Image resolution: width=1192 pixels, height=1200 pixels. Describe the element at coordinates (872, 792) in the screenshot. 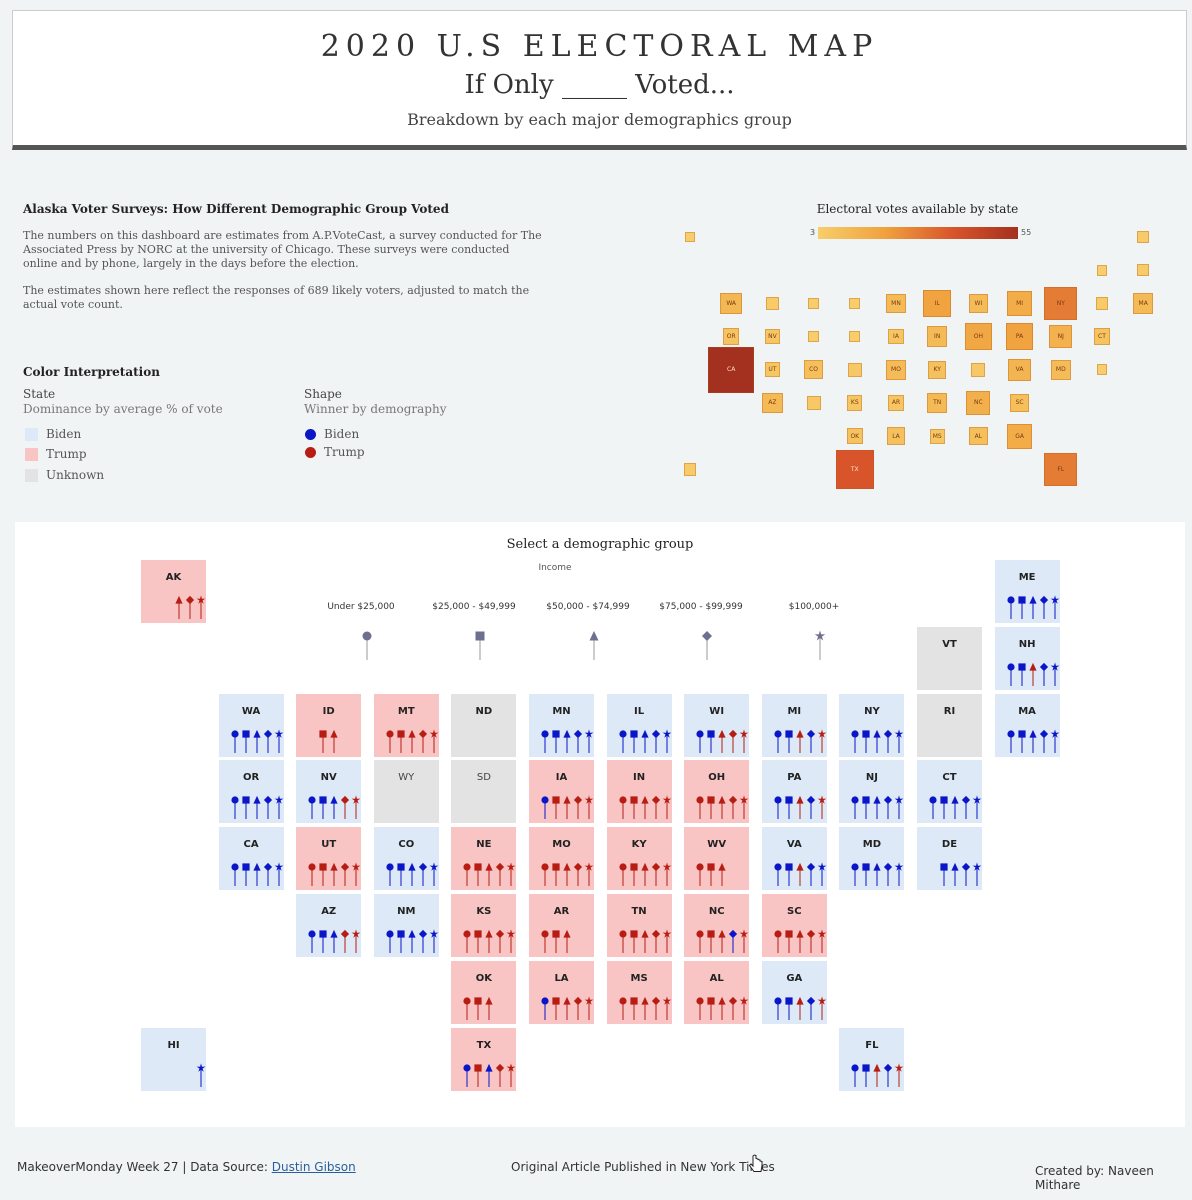

I see `state-tile-nj: NJ` at that location.